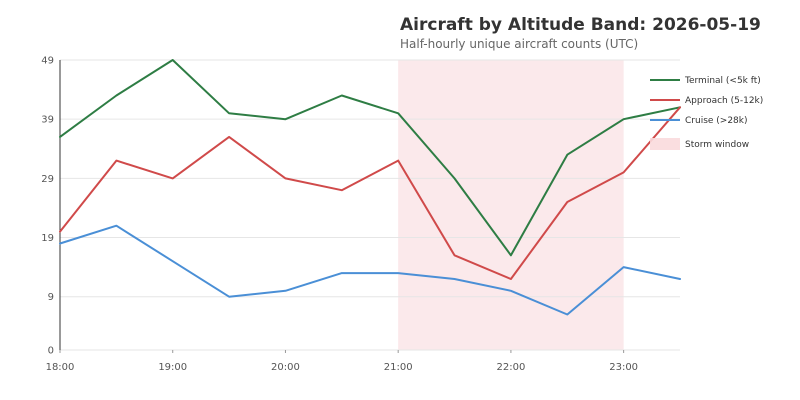  I want to click on y-tick-label: 0, so click(51, 351).